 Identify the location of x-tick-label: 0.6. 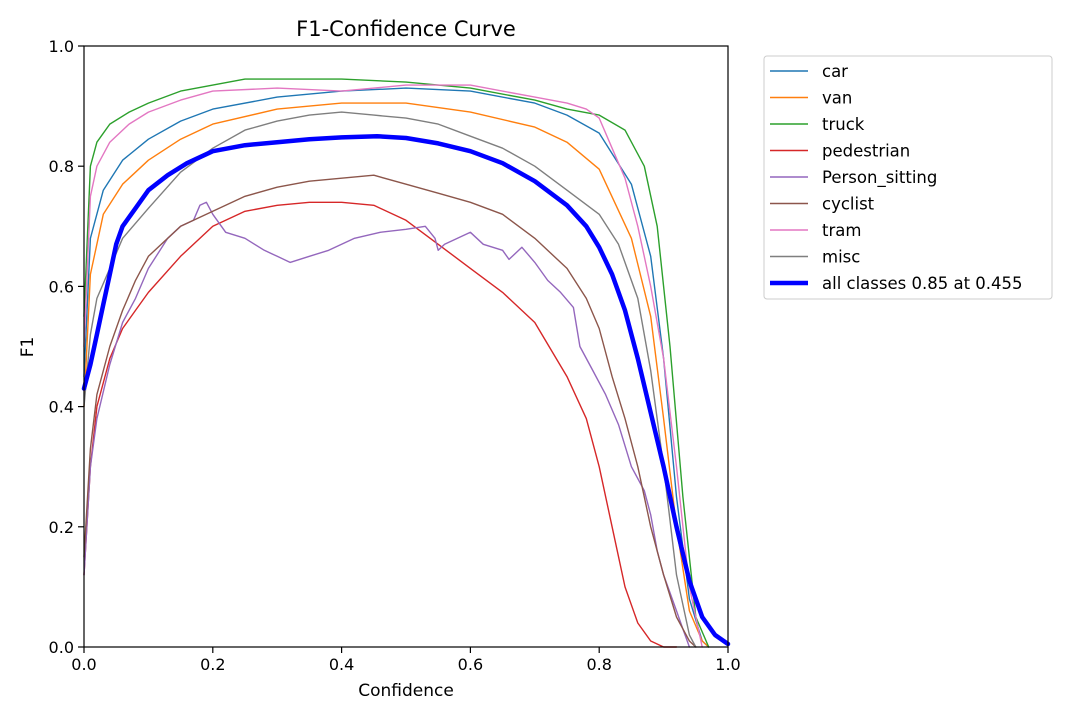
(470, 664).